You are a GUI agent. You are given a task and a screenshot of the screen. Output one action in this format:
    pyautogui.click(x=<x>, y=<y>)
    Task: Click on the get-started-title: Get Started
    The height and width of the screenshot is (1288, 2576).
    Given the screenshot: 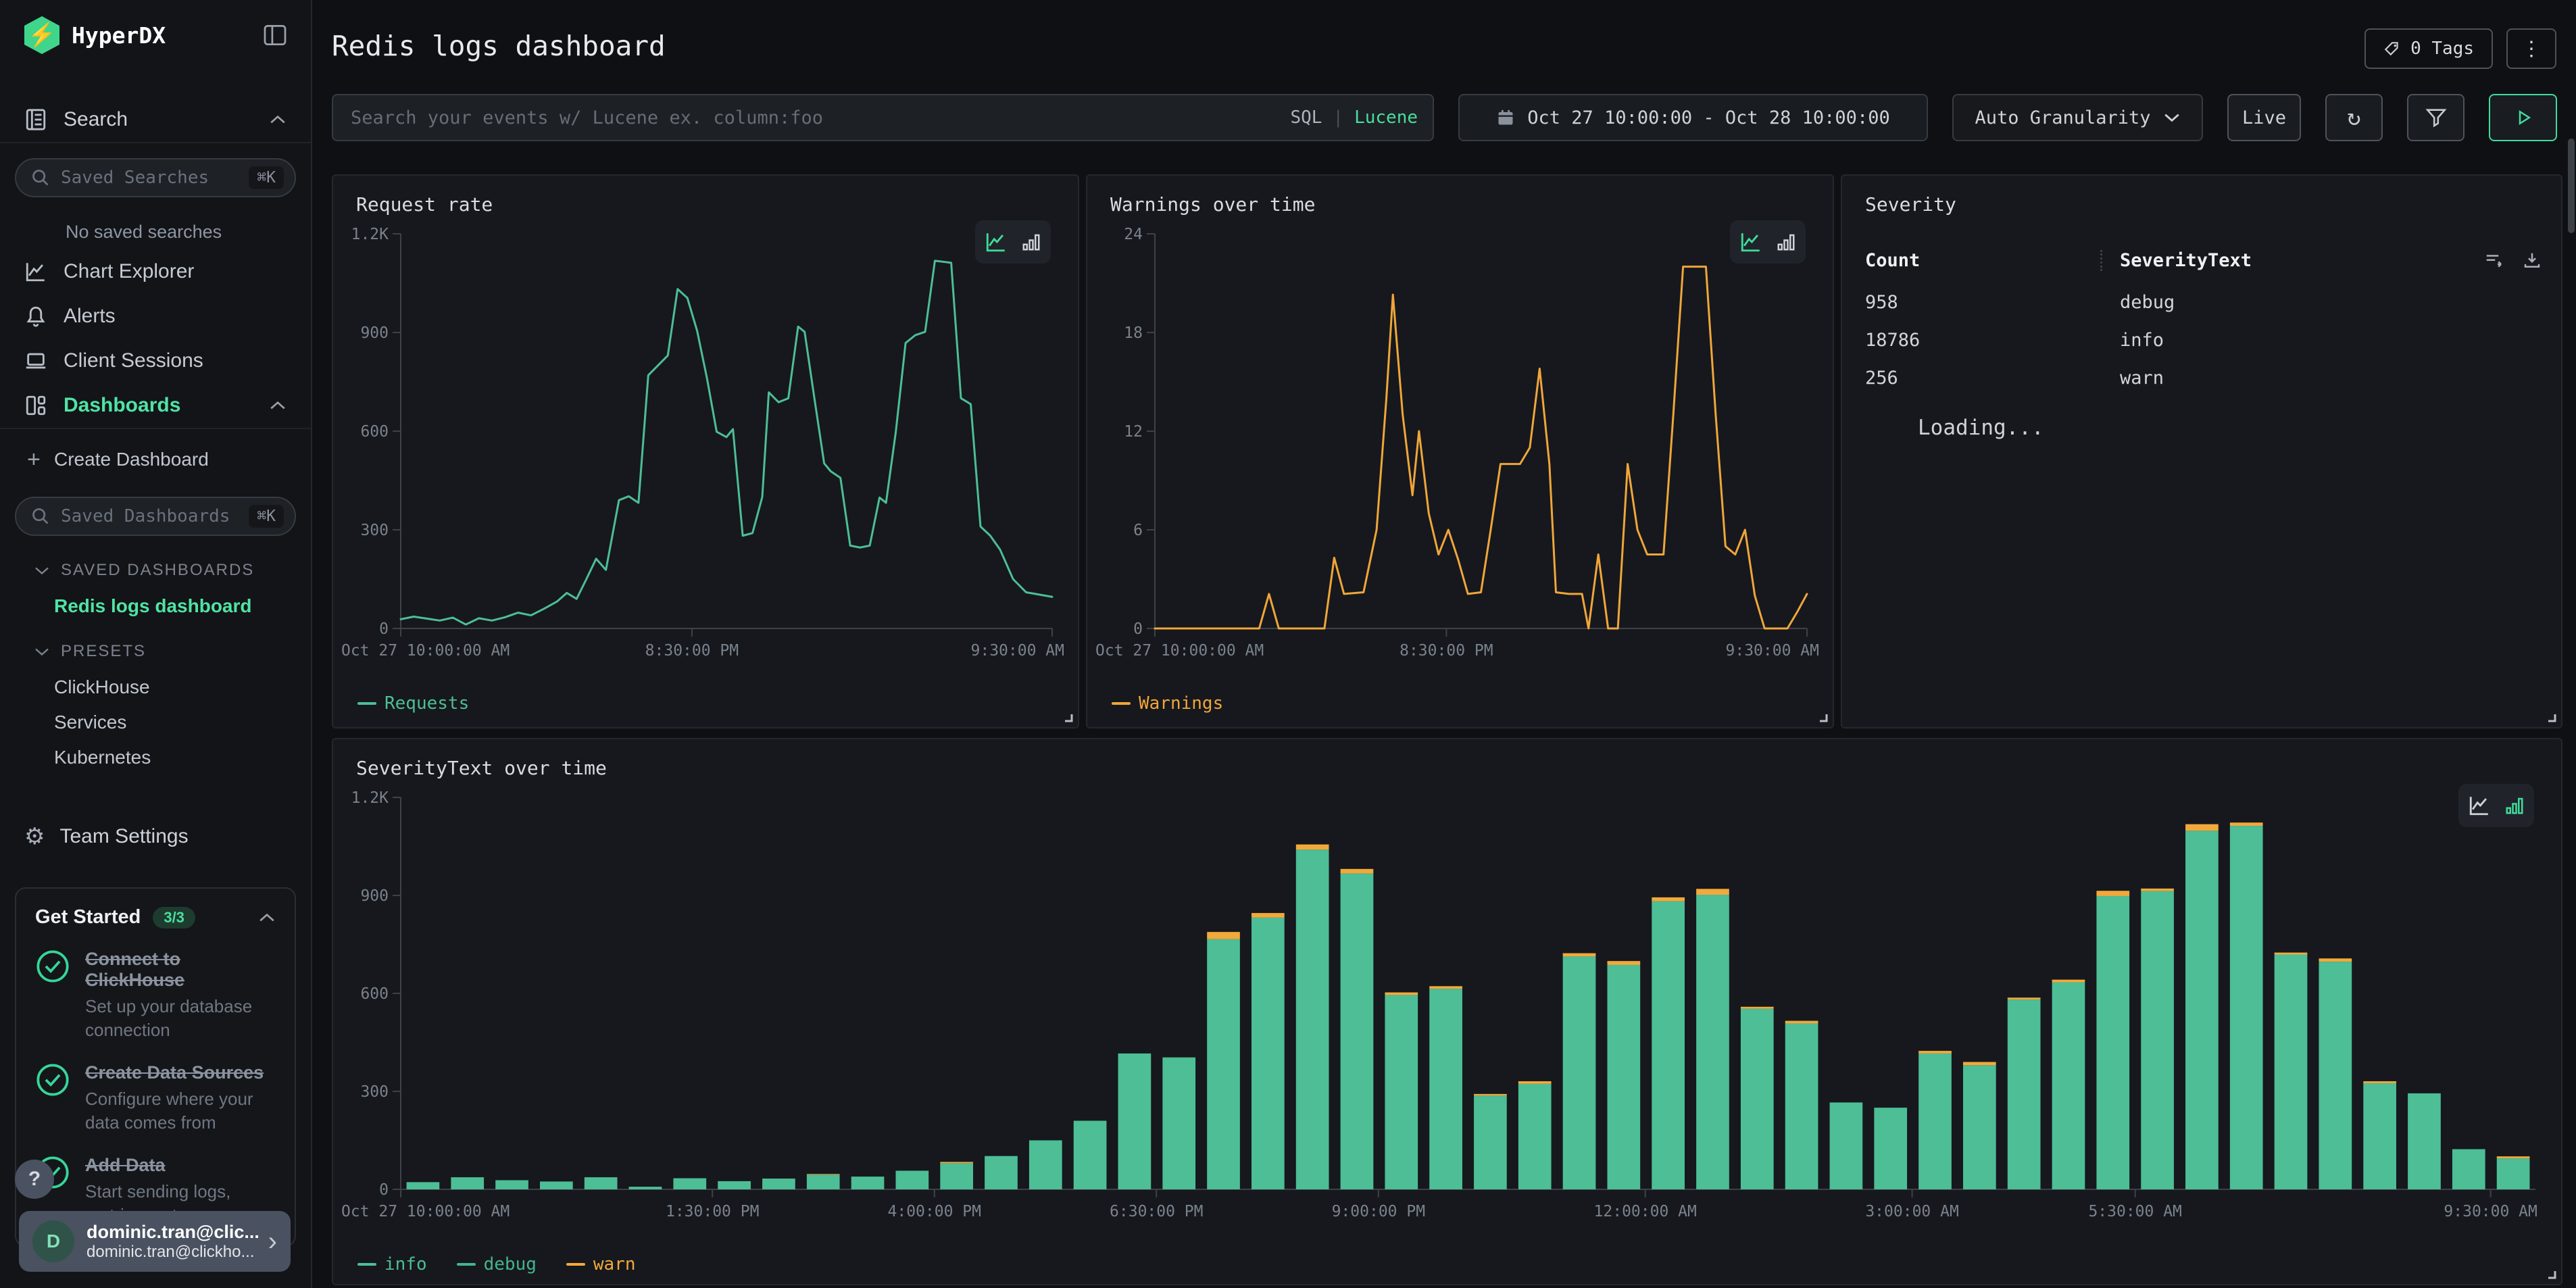 What is the action you would take?
    pyautogui.click(x=88, y=917)
    